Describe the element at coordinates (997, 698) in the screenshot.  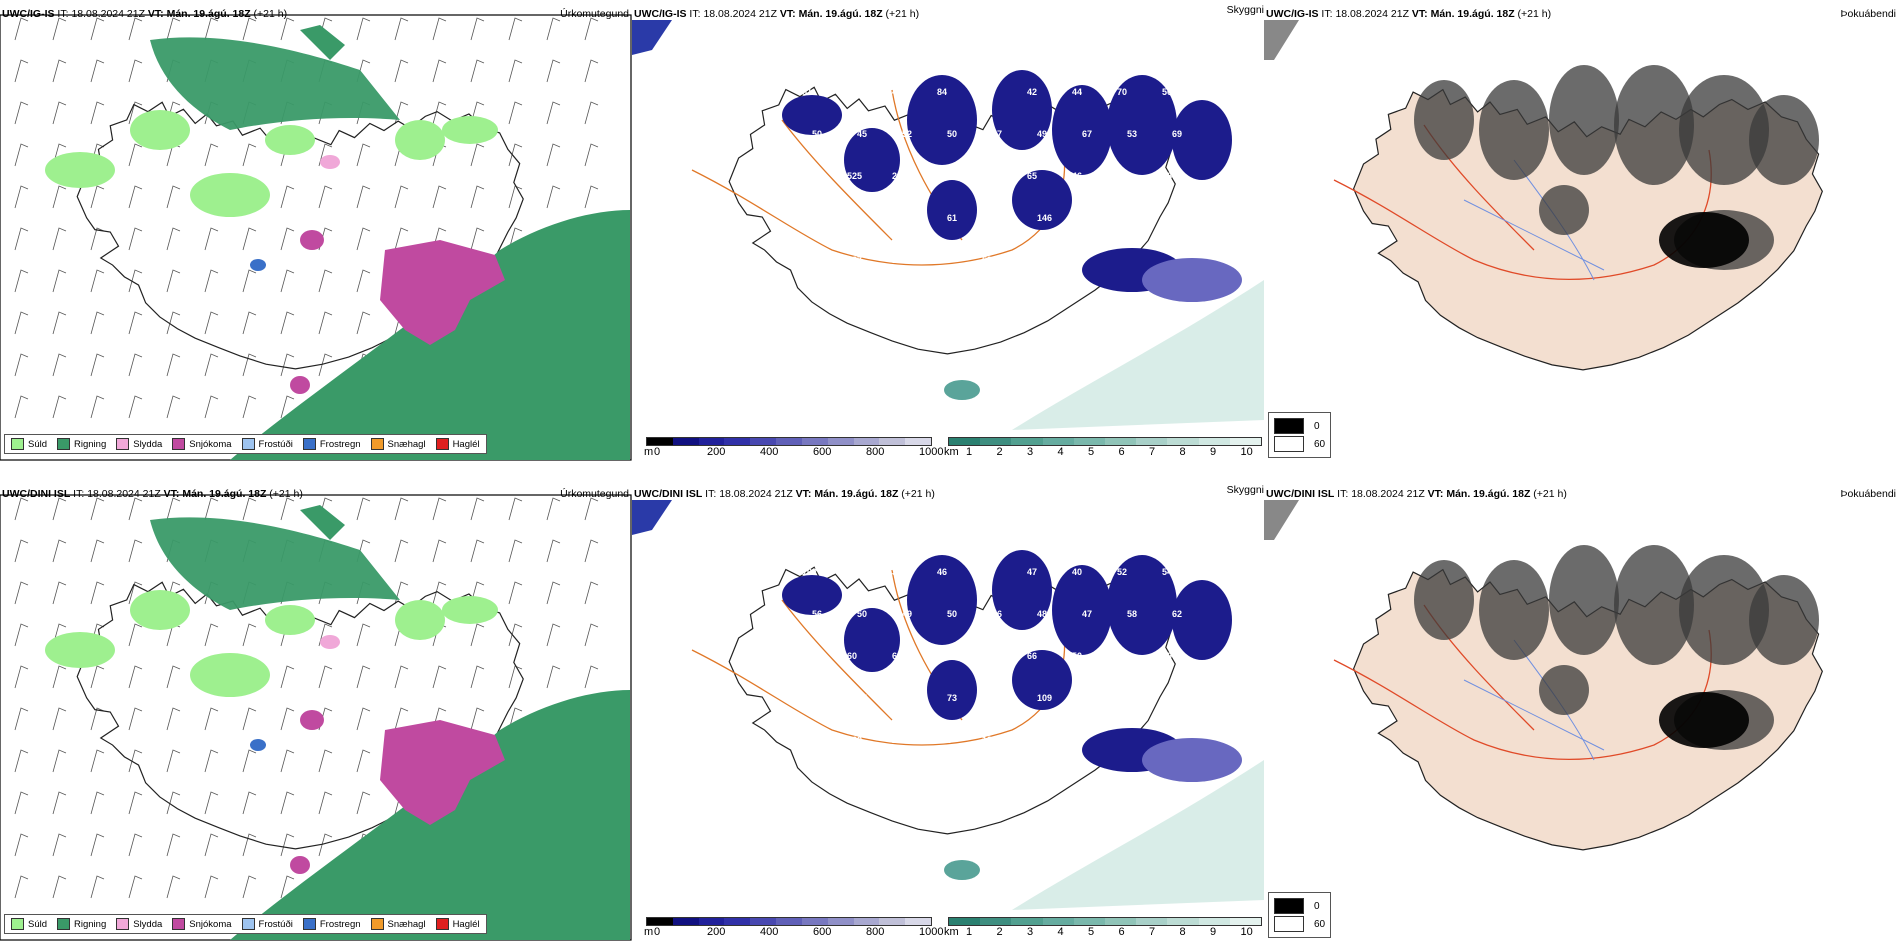
I see `cloud-base-value: 69` at that location.